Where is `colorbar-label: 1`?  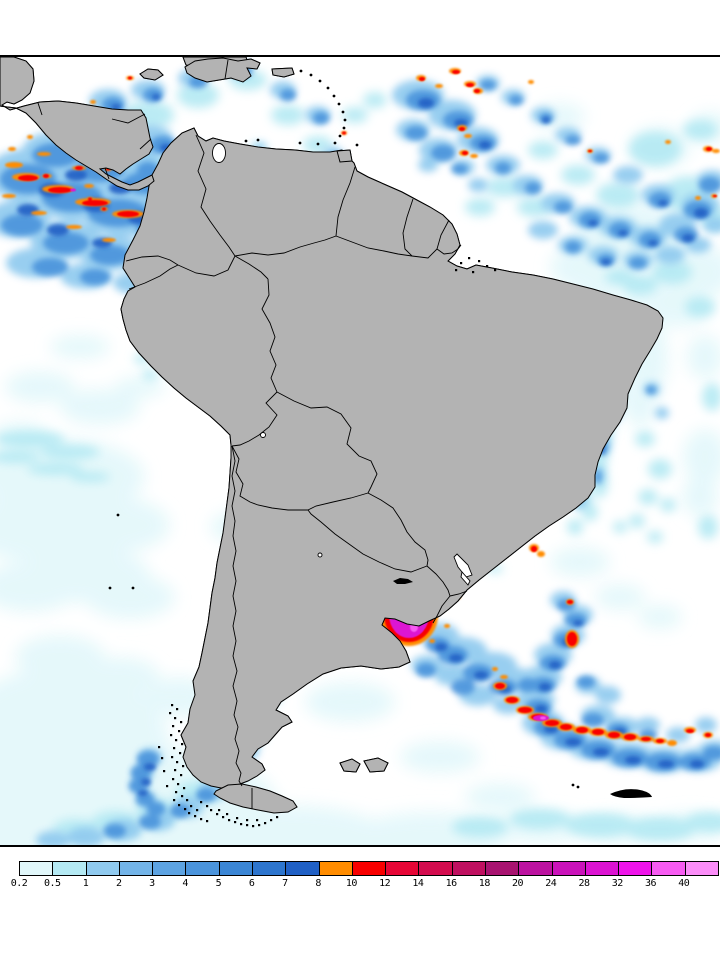
colorbar-label: 1 is located at coordinates (85, 883).